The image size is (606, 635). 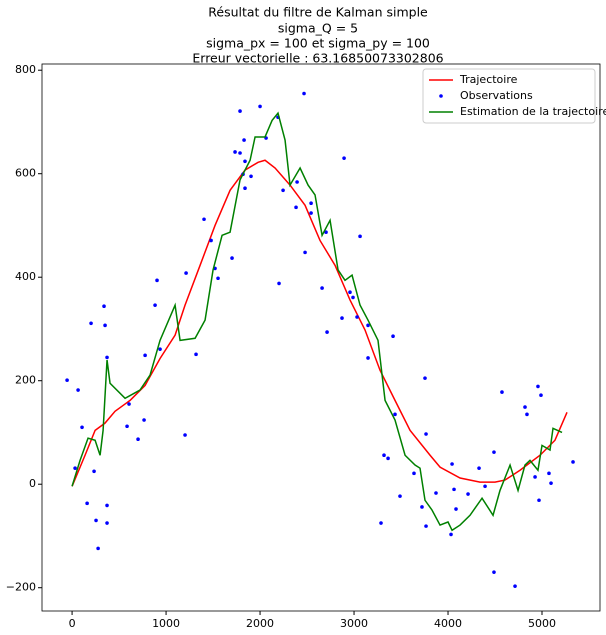 What do you see at coordinates (318, 12) in the screenshot?
I see `chart-title: Résultat du filtre de Kalman simple` at bounding box center [318, 12].